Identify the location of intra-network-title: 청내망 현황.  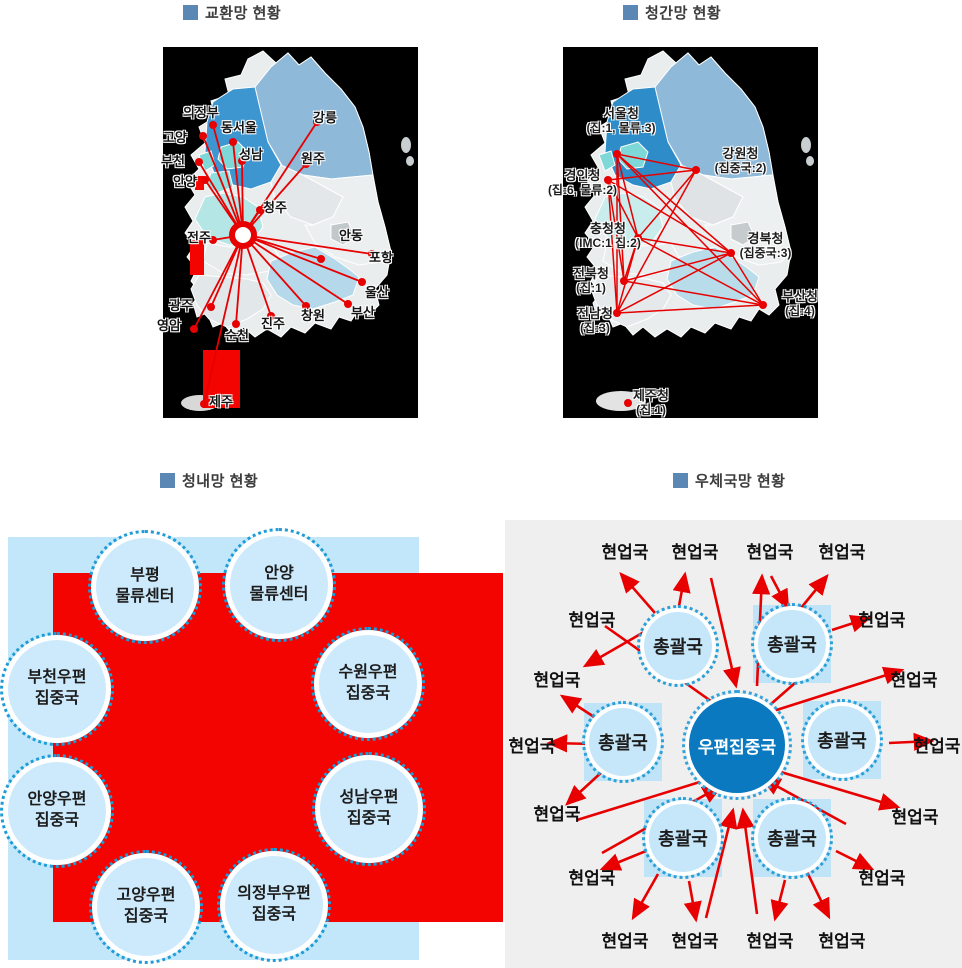
(209, 480).